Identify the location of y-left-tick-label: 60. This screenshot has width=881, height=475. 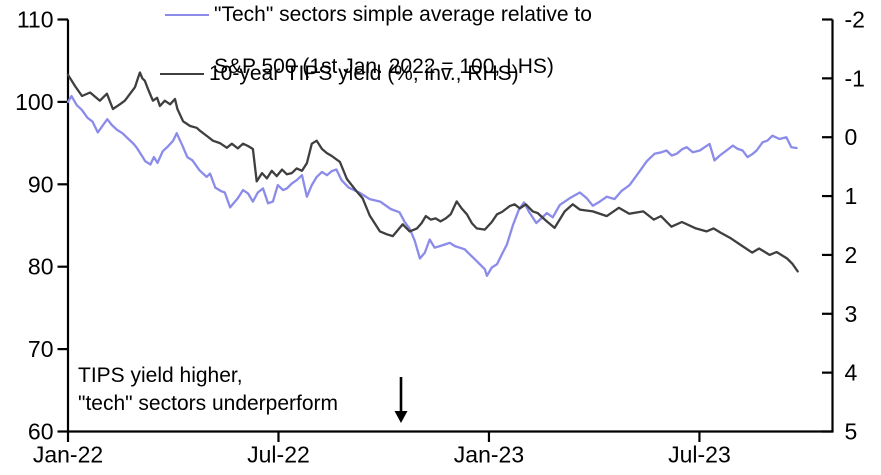
(41, 432).